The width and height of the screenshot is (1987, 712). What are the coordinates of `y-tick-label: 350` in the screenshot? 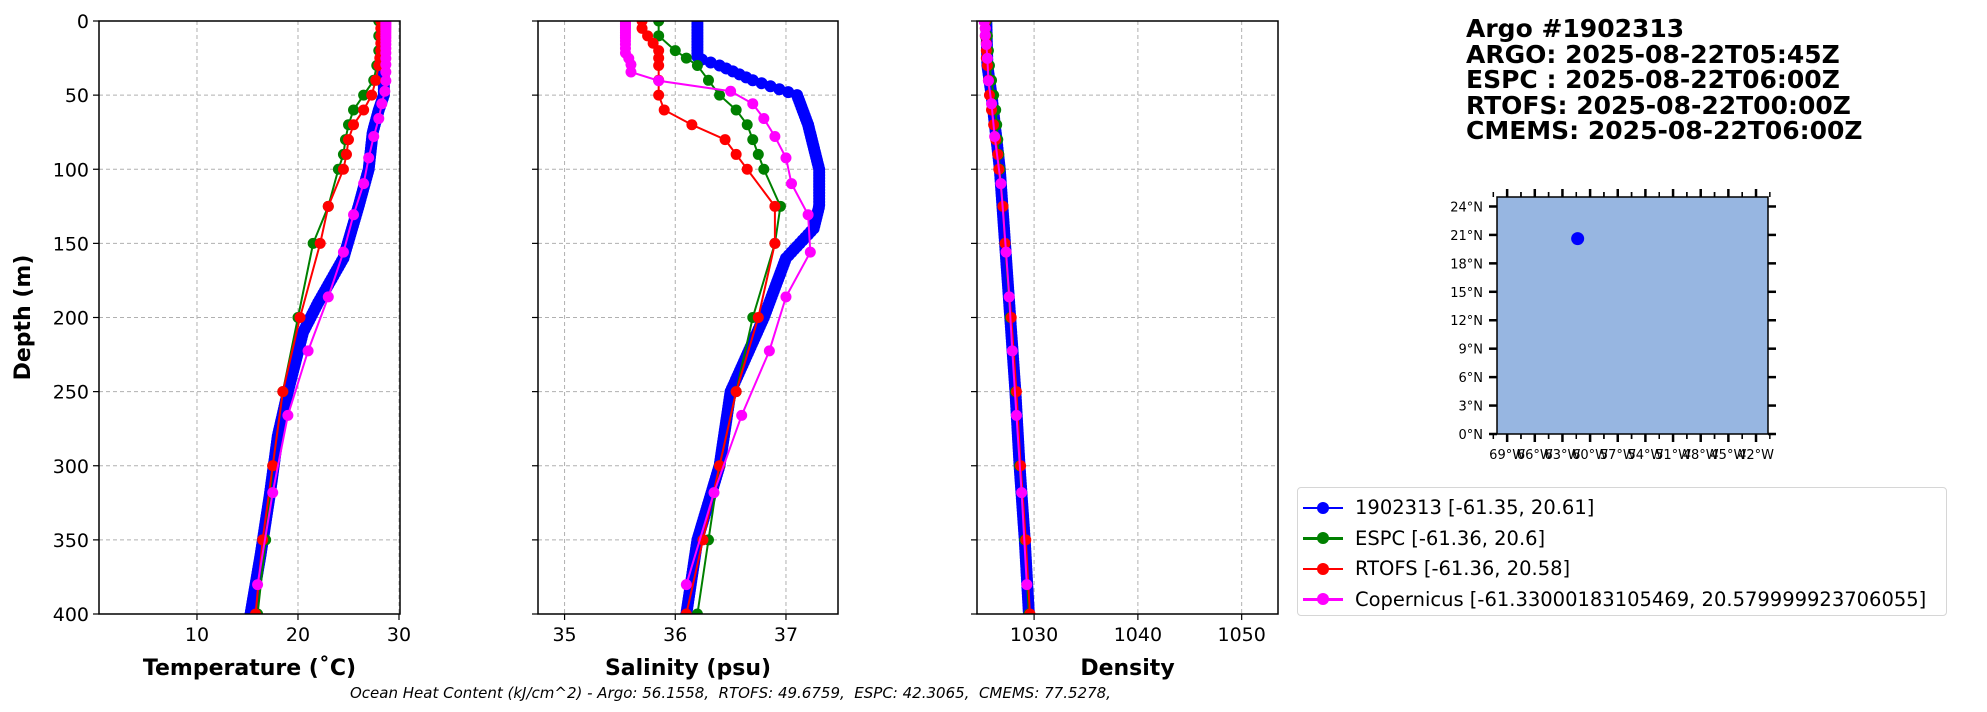 It's located at (71, 541).